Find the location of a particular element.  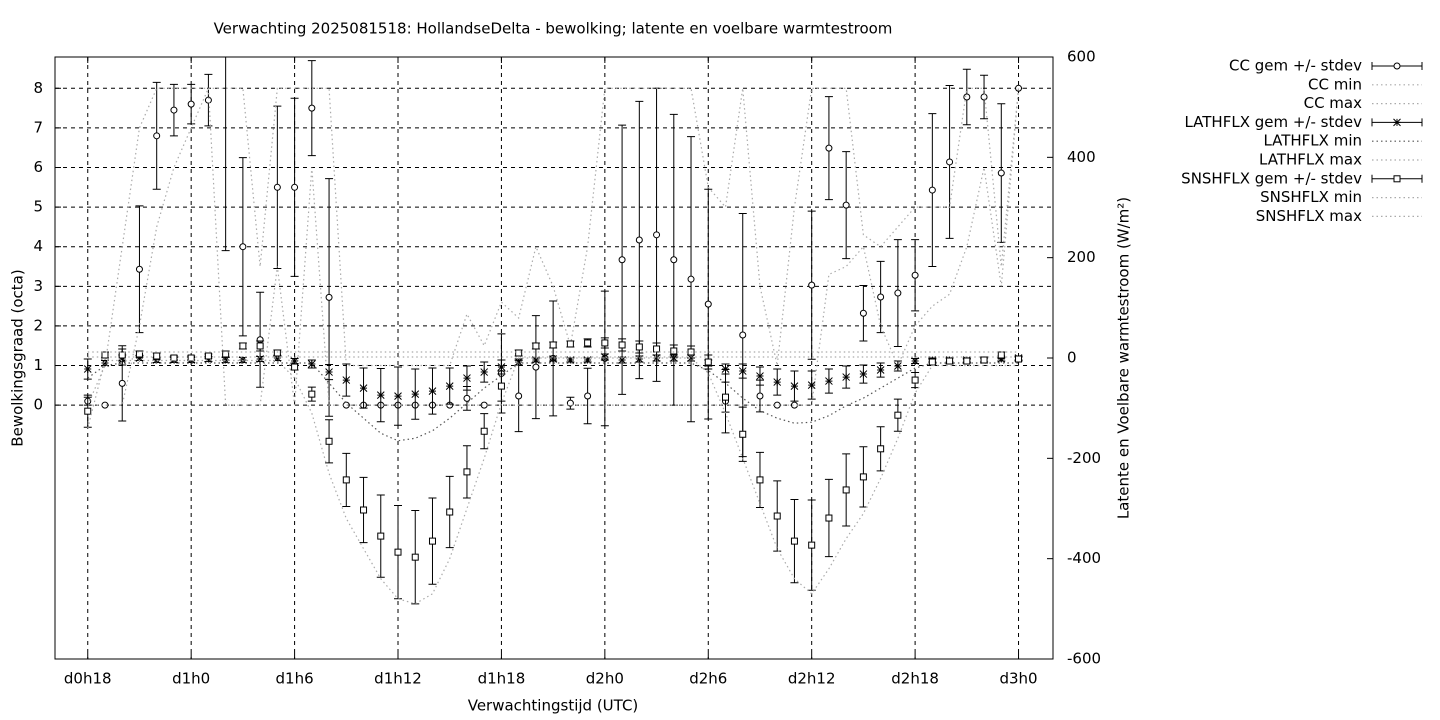

legend-label: LATHFLX min is located at coordinates (1312, 141).